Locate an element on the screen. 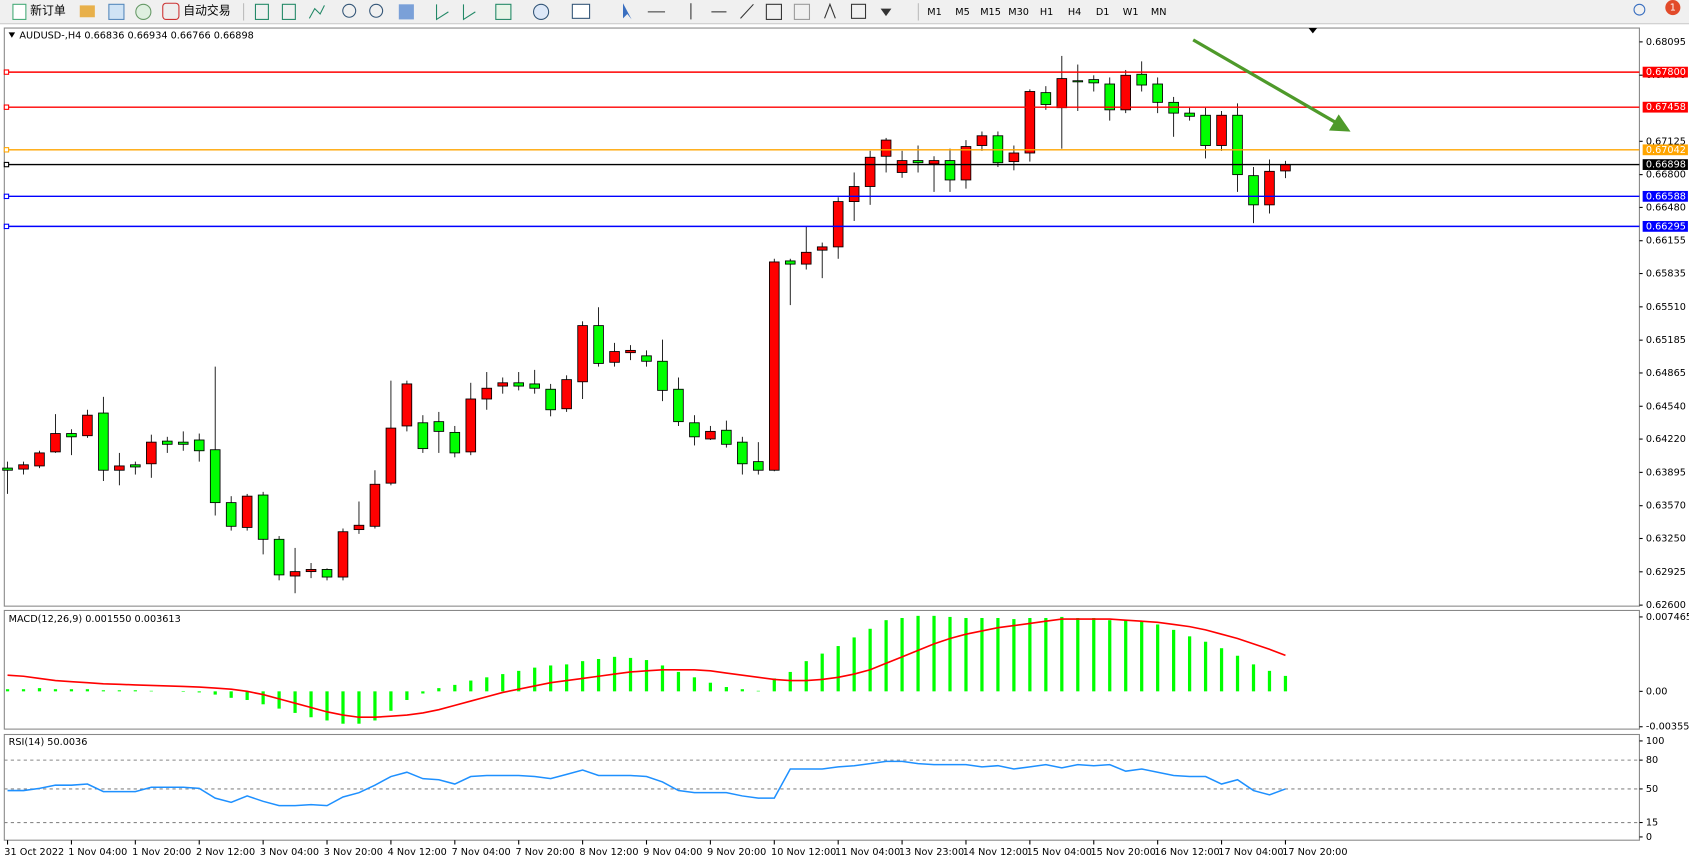  zoom-out-icon is located at coordinates (376, 10).